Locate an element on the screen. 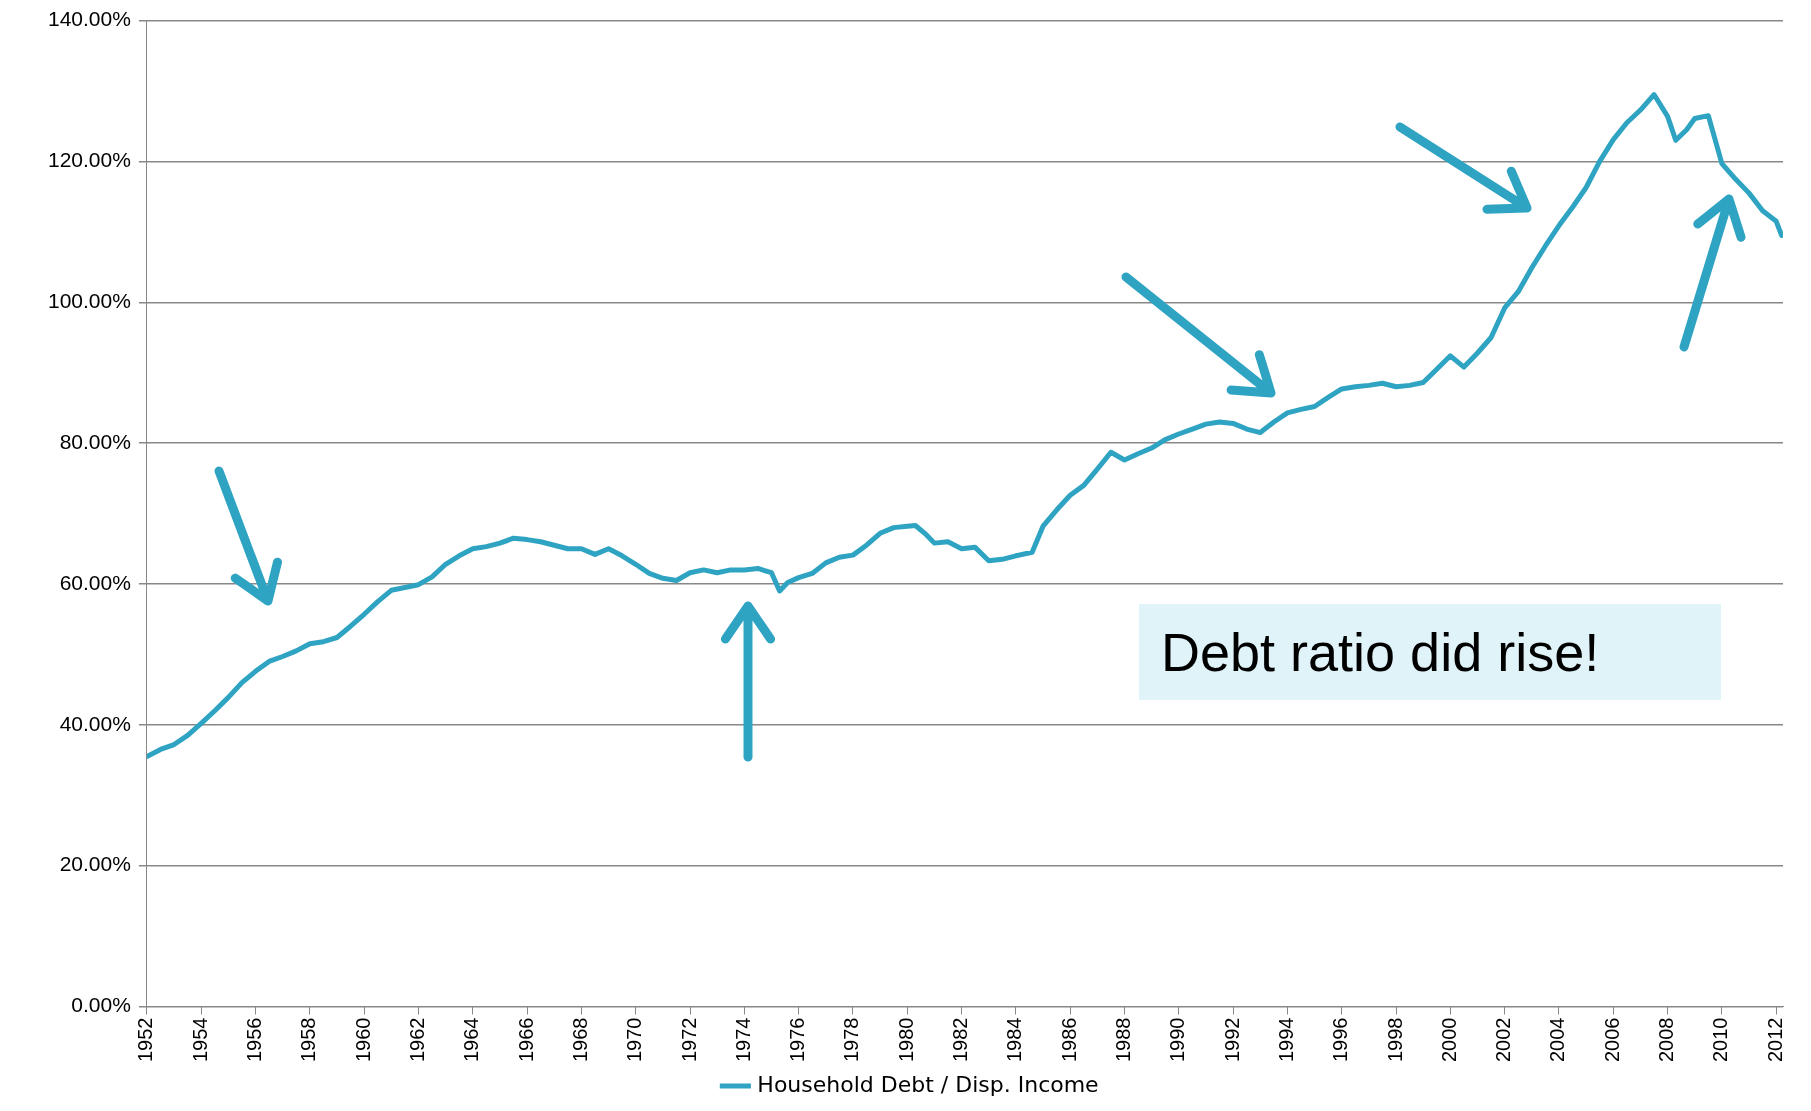 The image size is (1811, 1111). x-tick-label: 1988 is located at coordinates (1123, 1040).